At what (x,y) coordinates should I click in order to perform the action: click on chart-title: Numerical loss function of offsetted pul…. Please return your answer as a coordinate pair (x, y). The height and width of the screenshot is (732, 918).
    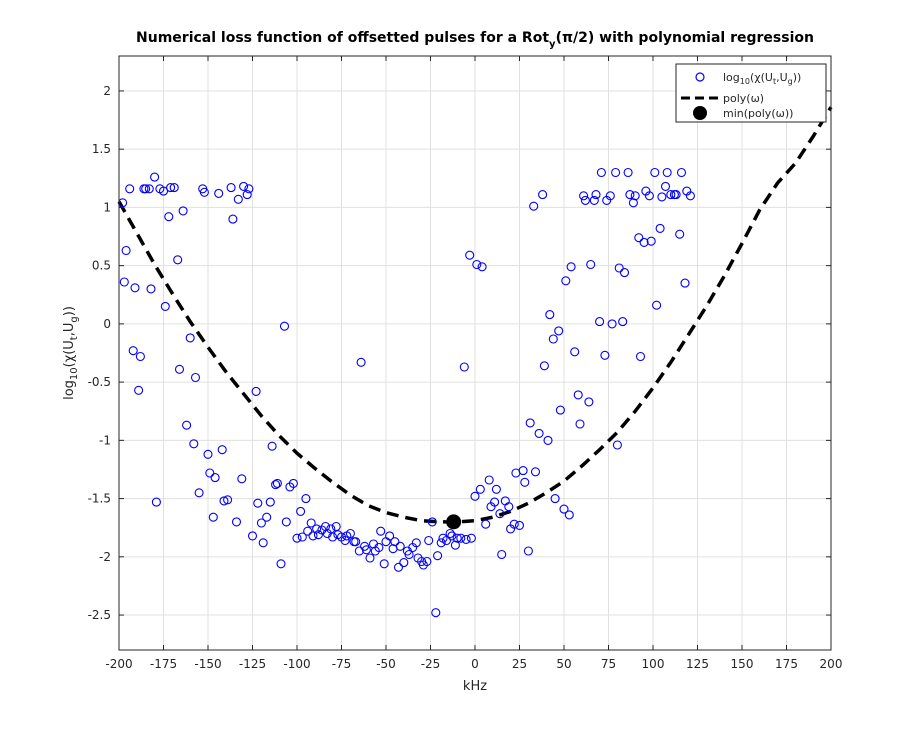
    Looking at the image, I should click on (475, 40).